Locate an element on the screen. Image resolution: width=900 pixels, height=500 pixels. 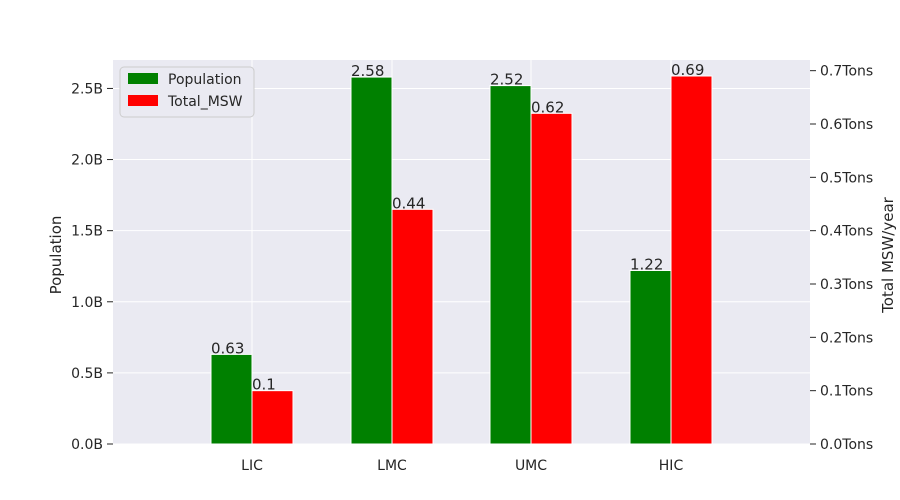
right-tick-label: 0.7Tons is located at coordinates (846, 72).